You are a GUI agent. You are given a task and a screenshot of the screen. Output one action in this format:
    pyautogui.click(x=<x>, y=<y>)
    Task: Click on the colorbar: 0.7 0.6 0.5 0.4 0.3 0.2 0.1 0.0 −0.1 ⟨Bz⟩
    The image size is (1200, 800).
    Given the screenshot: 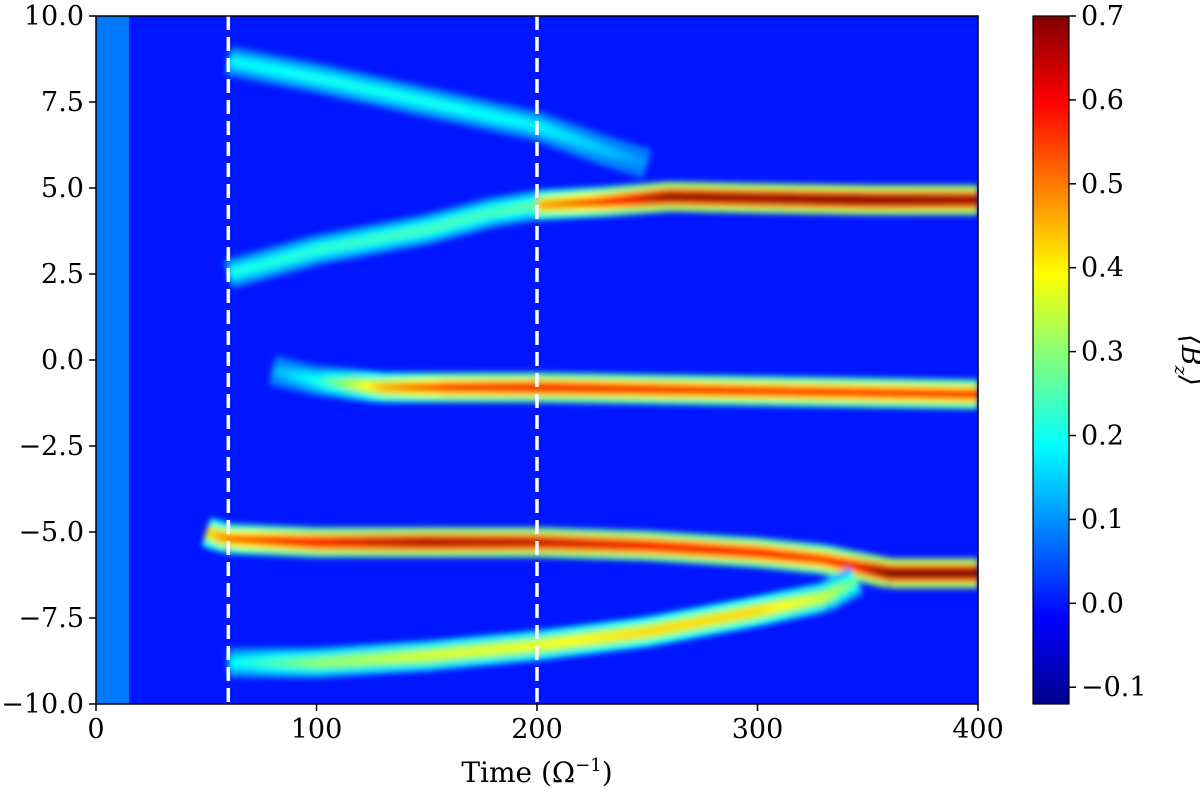 What is the action you would take?
    pyautogui.click(x=1116, y=353)
    